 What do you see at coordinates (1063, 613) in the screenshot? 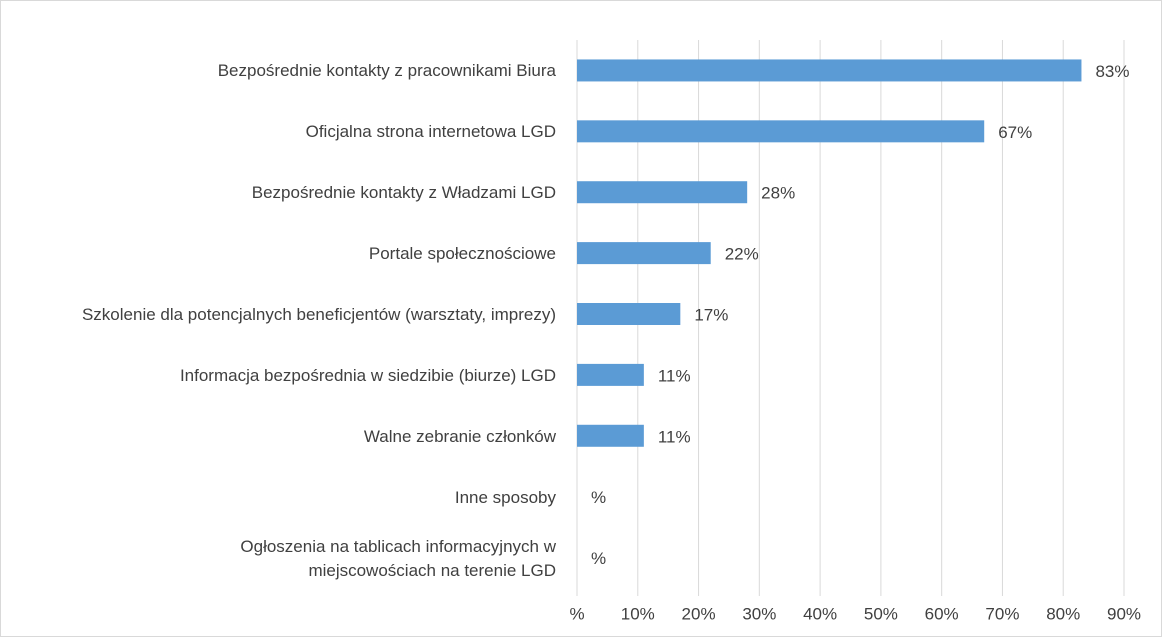
I see `x-tick-label: 80%` at bounding box center [1063, 613].